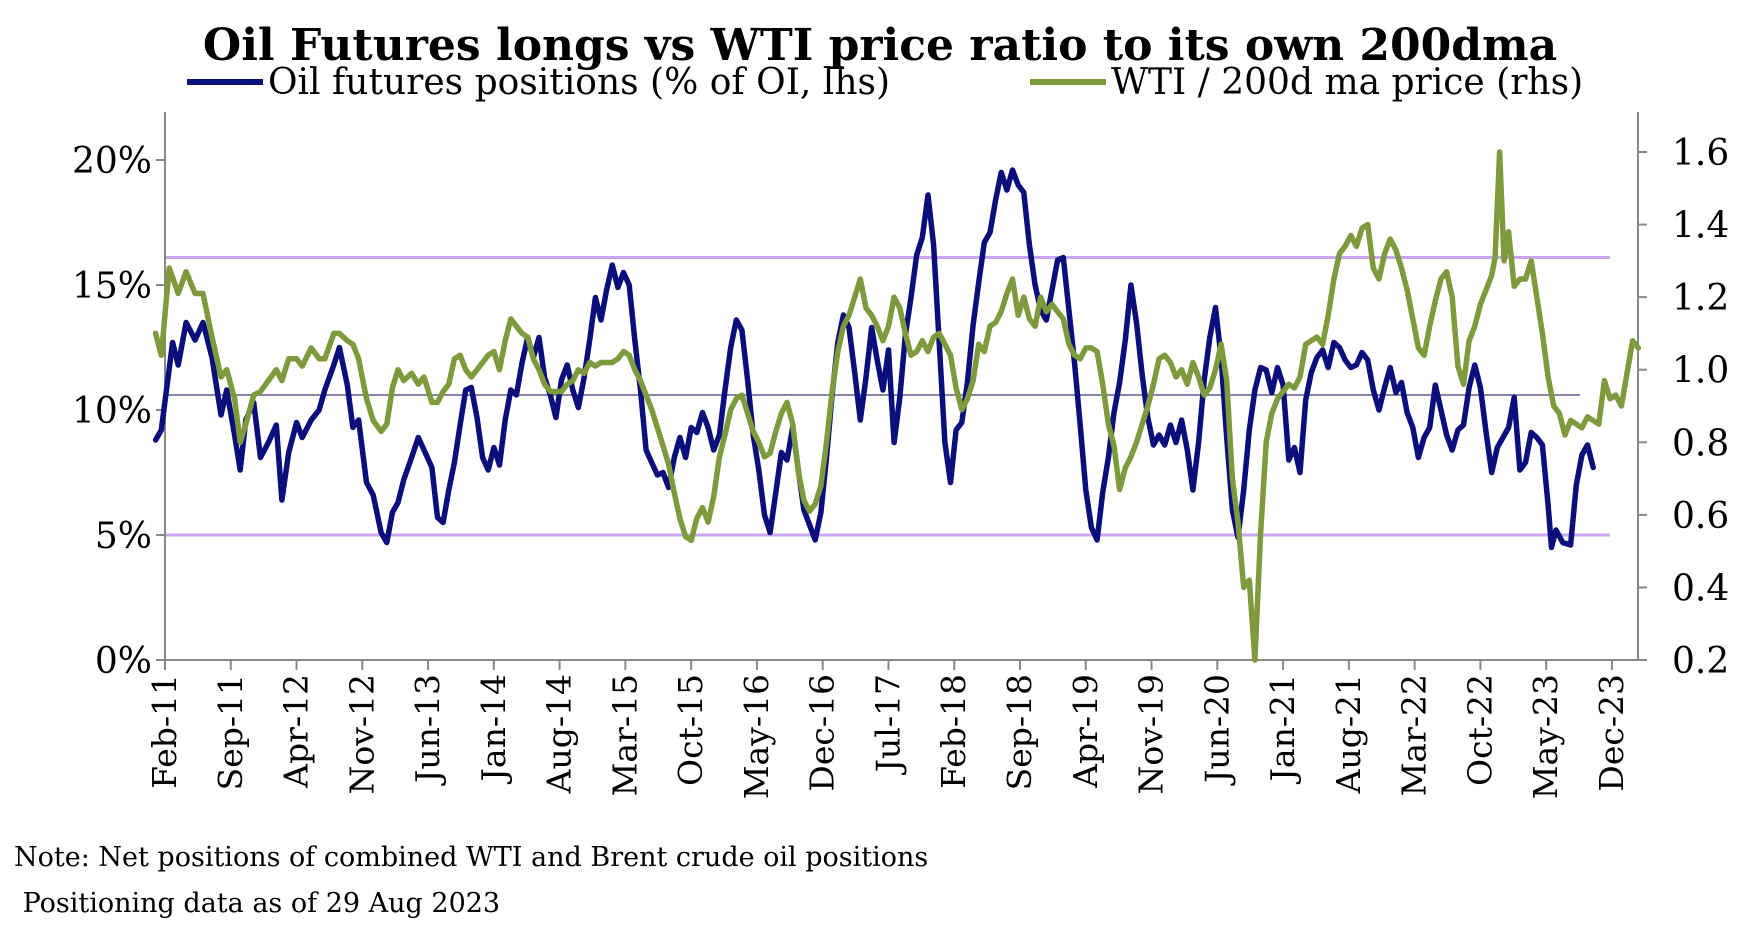 This screenshot has width=1760, height=946. I want to click on right-tick-label: 1.4, so click(1700, 226).